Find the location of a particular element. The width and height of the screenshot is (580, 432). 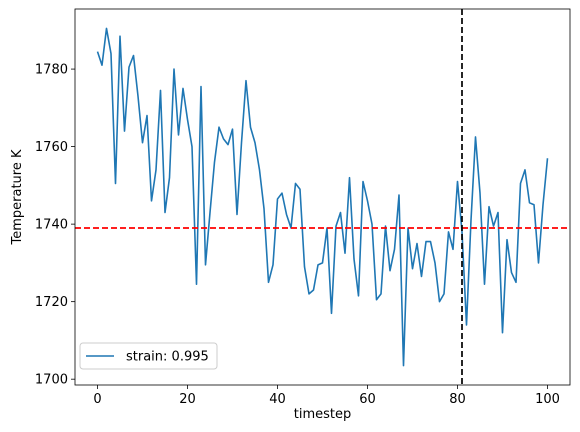

y-tick-label: 1760 is located at coordinates (51, 147).